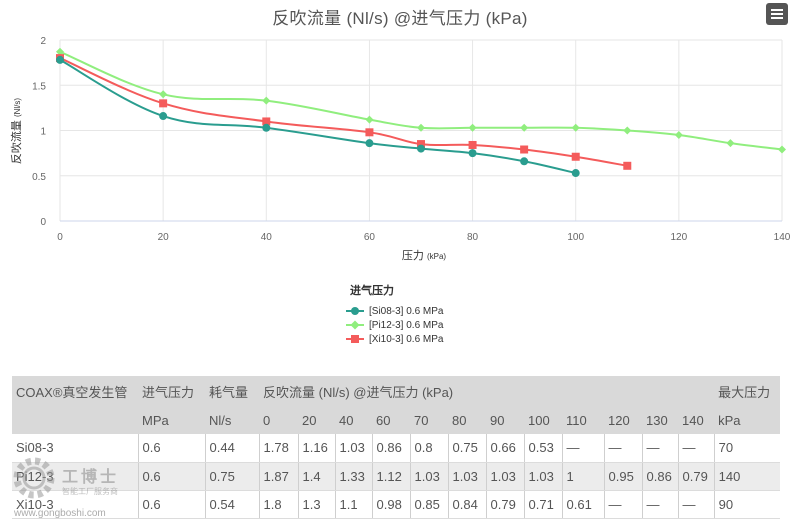  What do you see at coordinates (75, 448) in the screenshot?
I see `product-name-cell: Si08-3` at bounding box center [75, 448].